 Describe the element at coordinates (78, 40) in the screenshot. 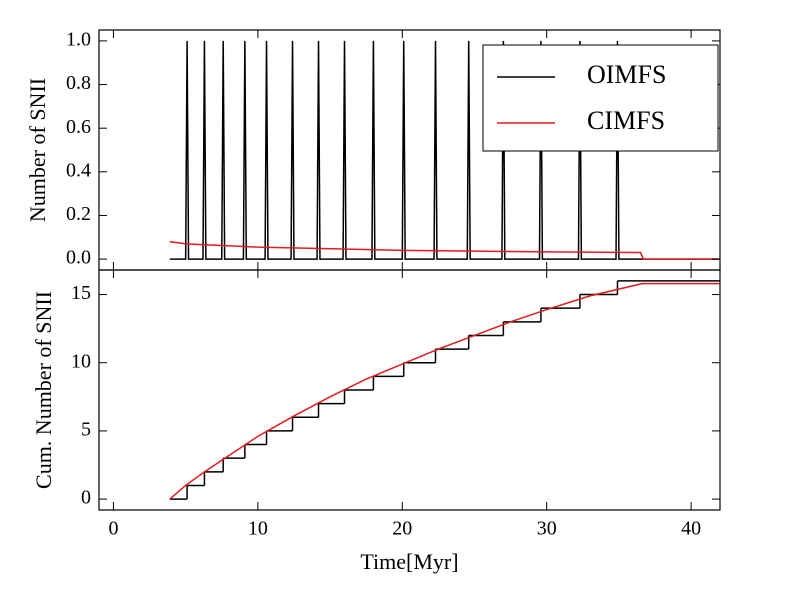

I see `y-tick-label: 1.0` at that location.